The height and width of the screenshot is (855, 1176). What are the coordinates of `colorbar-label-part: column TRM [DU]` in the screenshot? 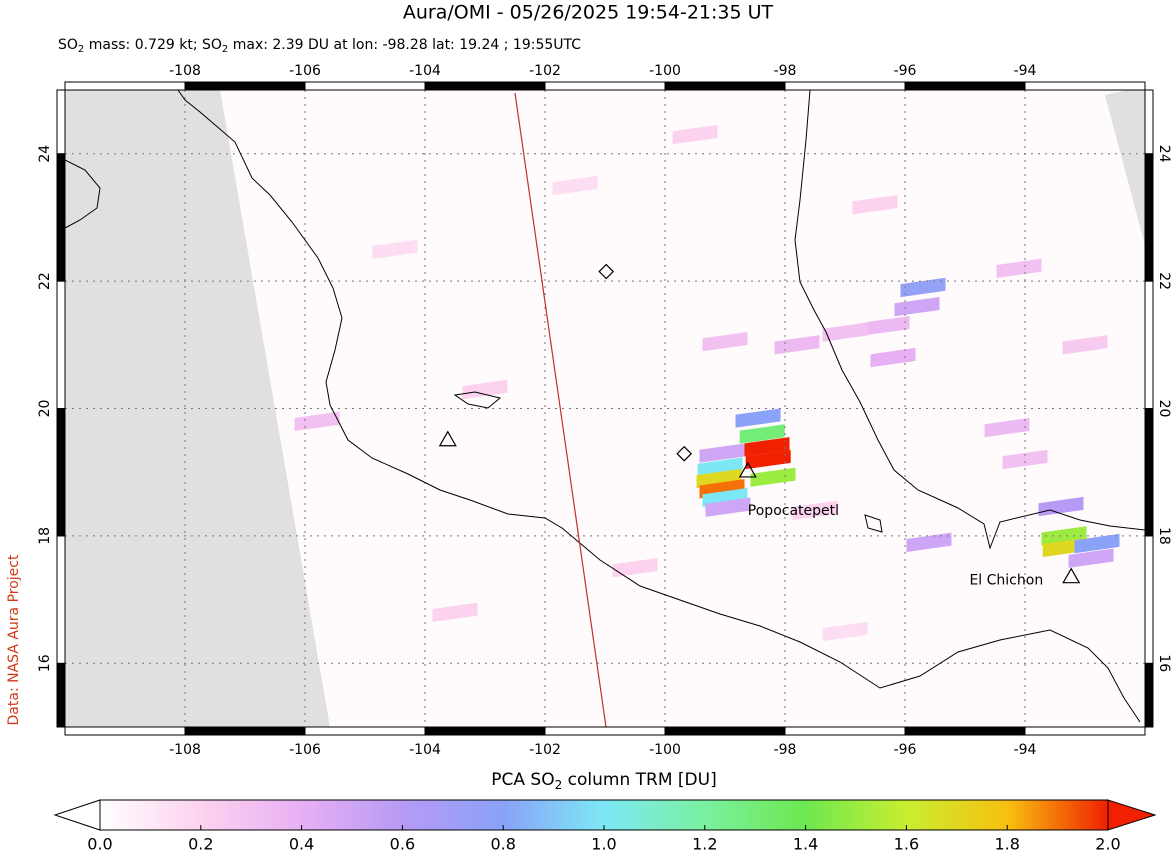 It's located at (639, 780).